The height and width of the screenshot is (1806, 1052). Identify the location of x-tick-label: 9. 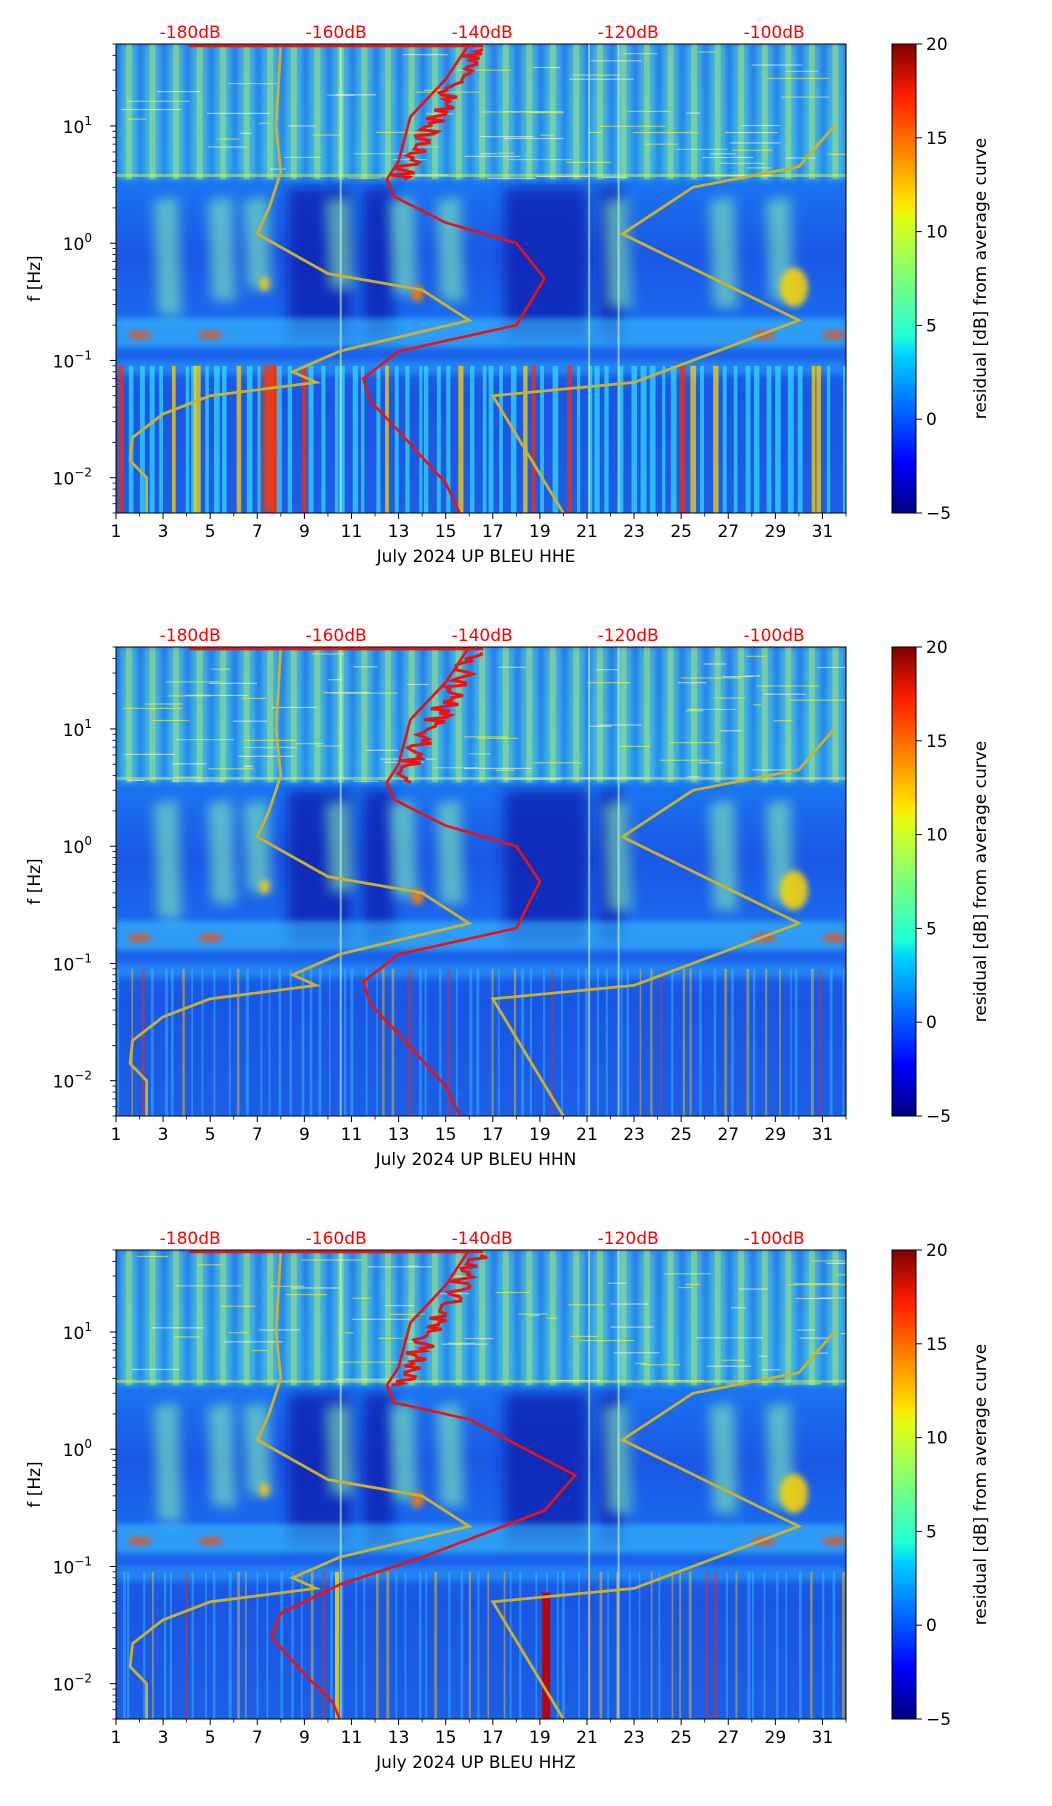
(304, 1738).